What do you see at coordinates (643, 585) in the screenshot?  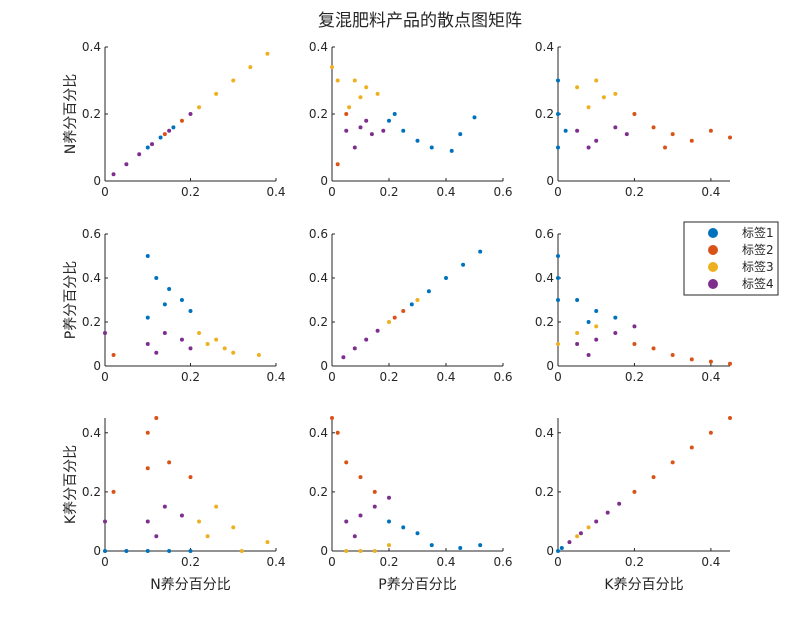 I see `x-axis-label: K养分百分比` at bounding box center [643, 585].